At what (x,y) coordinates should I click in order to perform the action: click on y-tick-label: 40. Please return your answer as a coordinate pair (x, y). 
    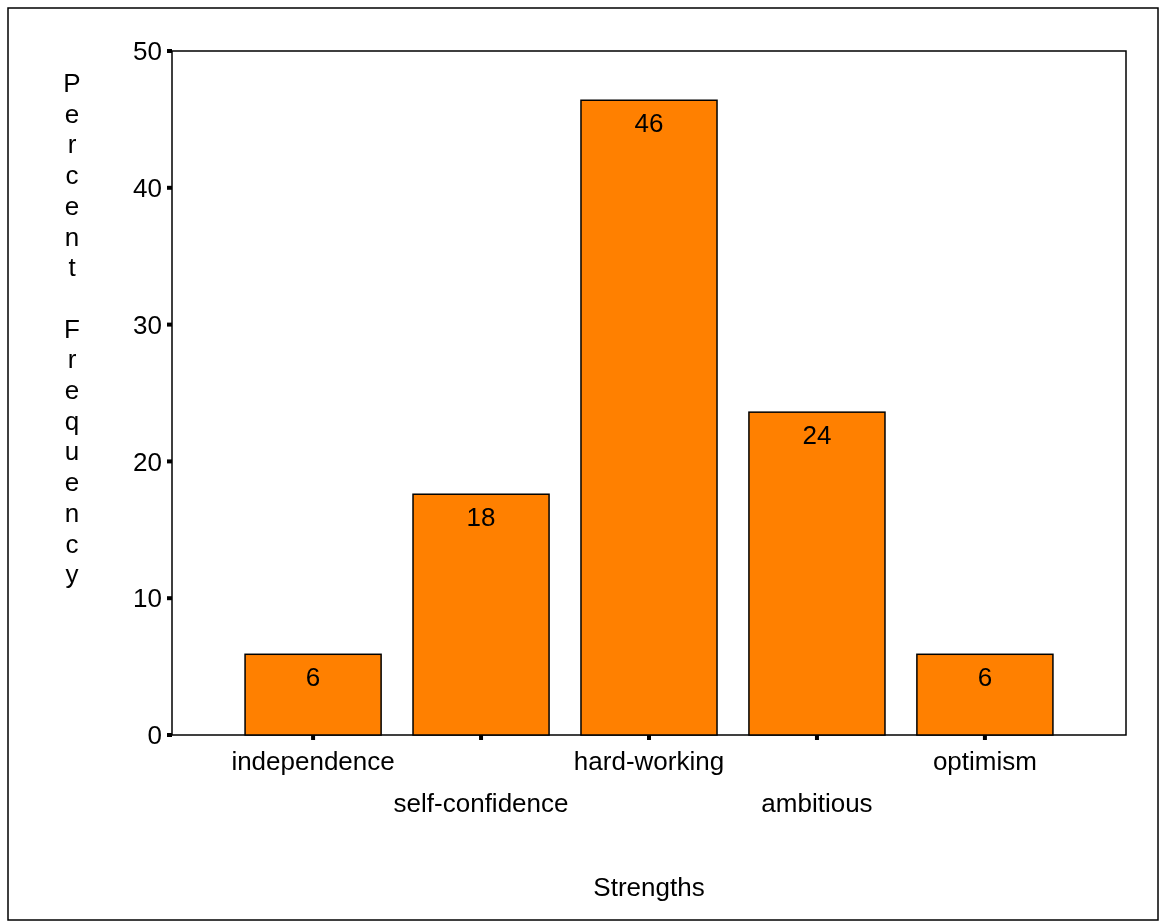
    Looking at the image, I should click on (147, 187).